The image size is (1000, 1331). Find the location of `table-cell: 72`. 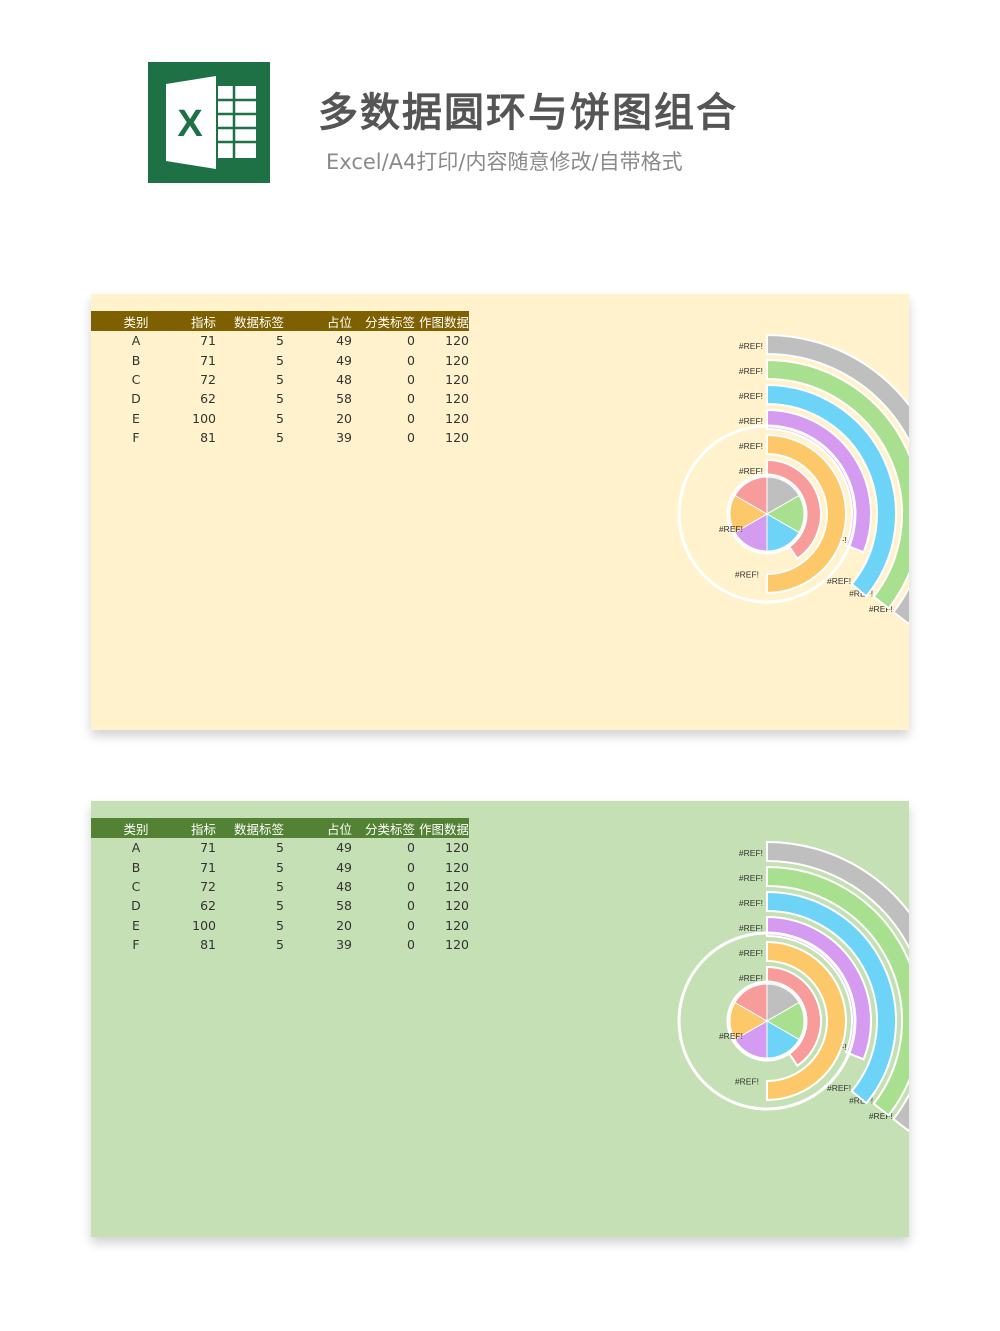

table-cell: 72 is located at coordinates (208, 886).